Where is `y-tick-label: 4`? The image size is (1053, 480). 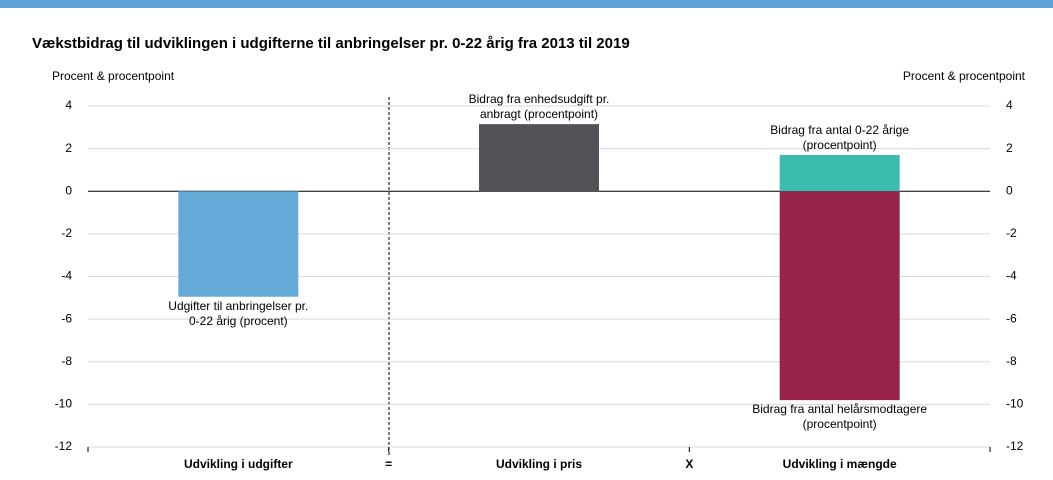
y-tick-label: 4 is located at coordinates (68, 105).